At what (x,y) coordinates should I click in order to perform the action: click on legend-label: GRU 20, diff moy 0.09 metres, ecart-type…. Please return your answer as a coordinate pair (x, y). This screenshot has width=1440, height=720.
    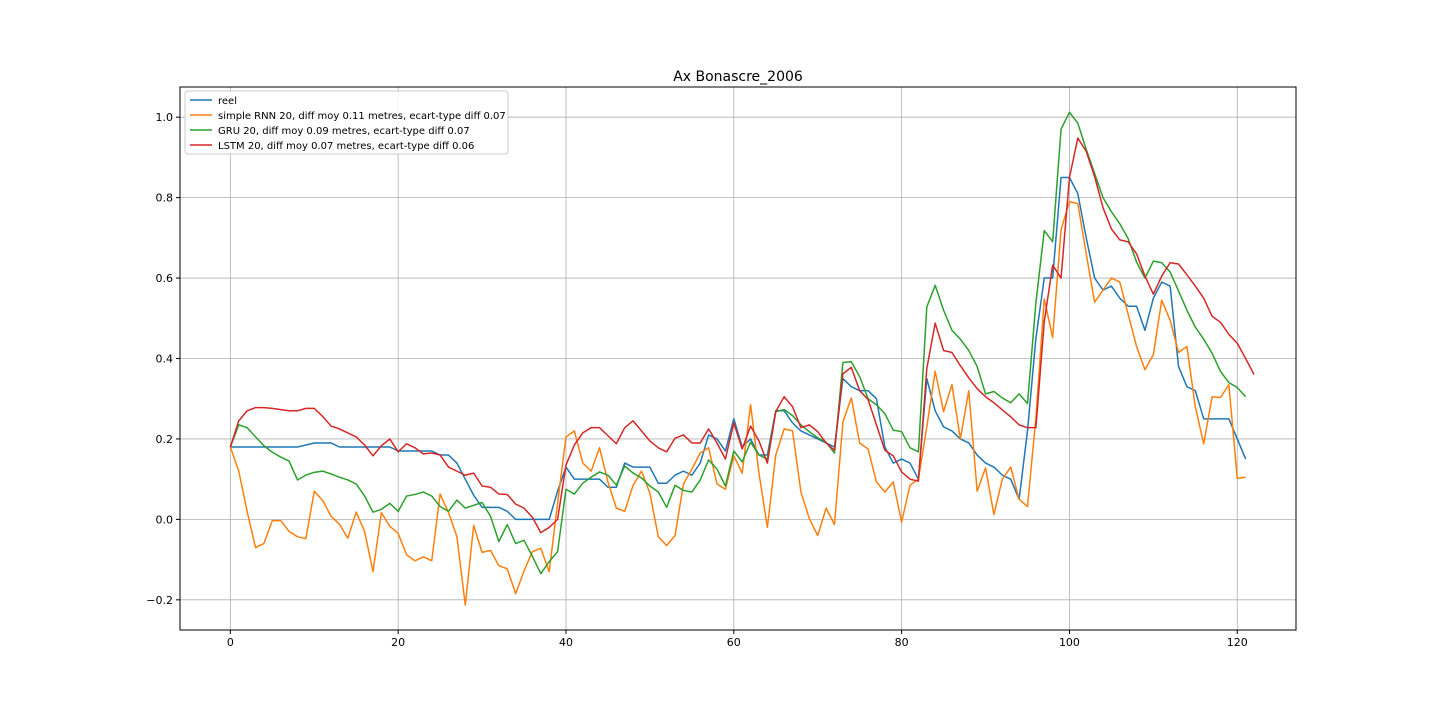
    Looking at the image, I should click on (344, 131).